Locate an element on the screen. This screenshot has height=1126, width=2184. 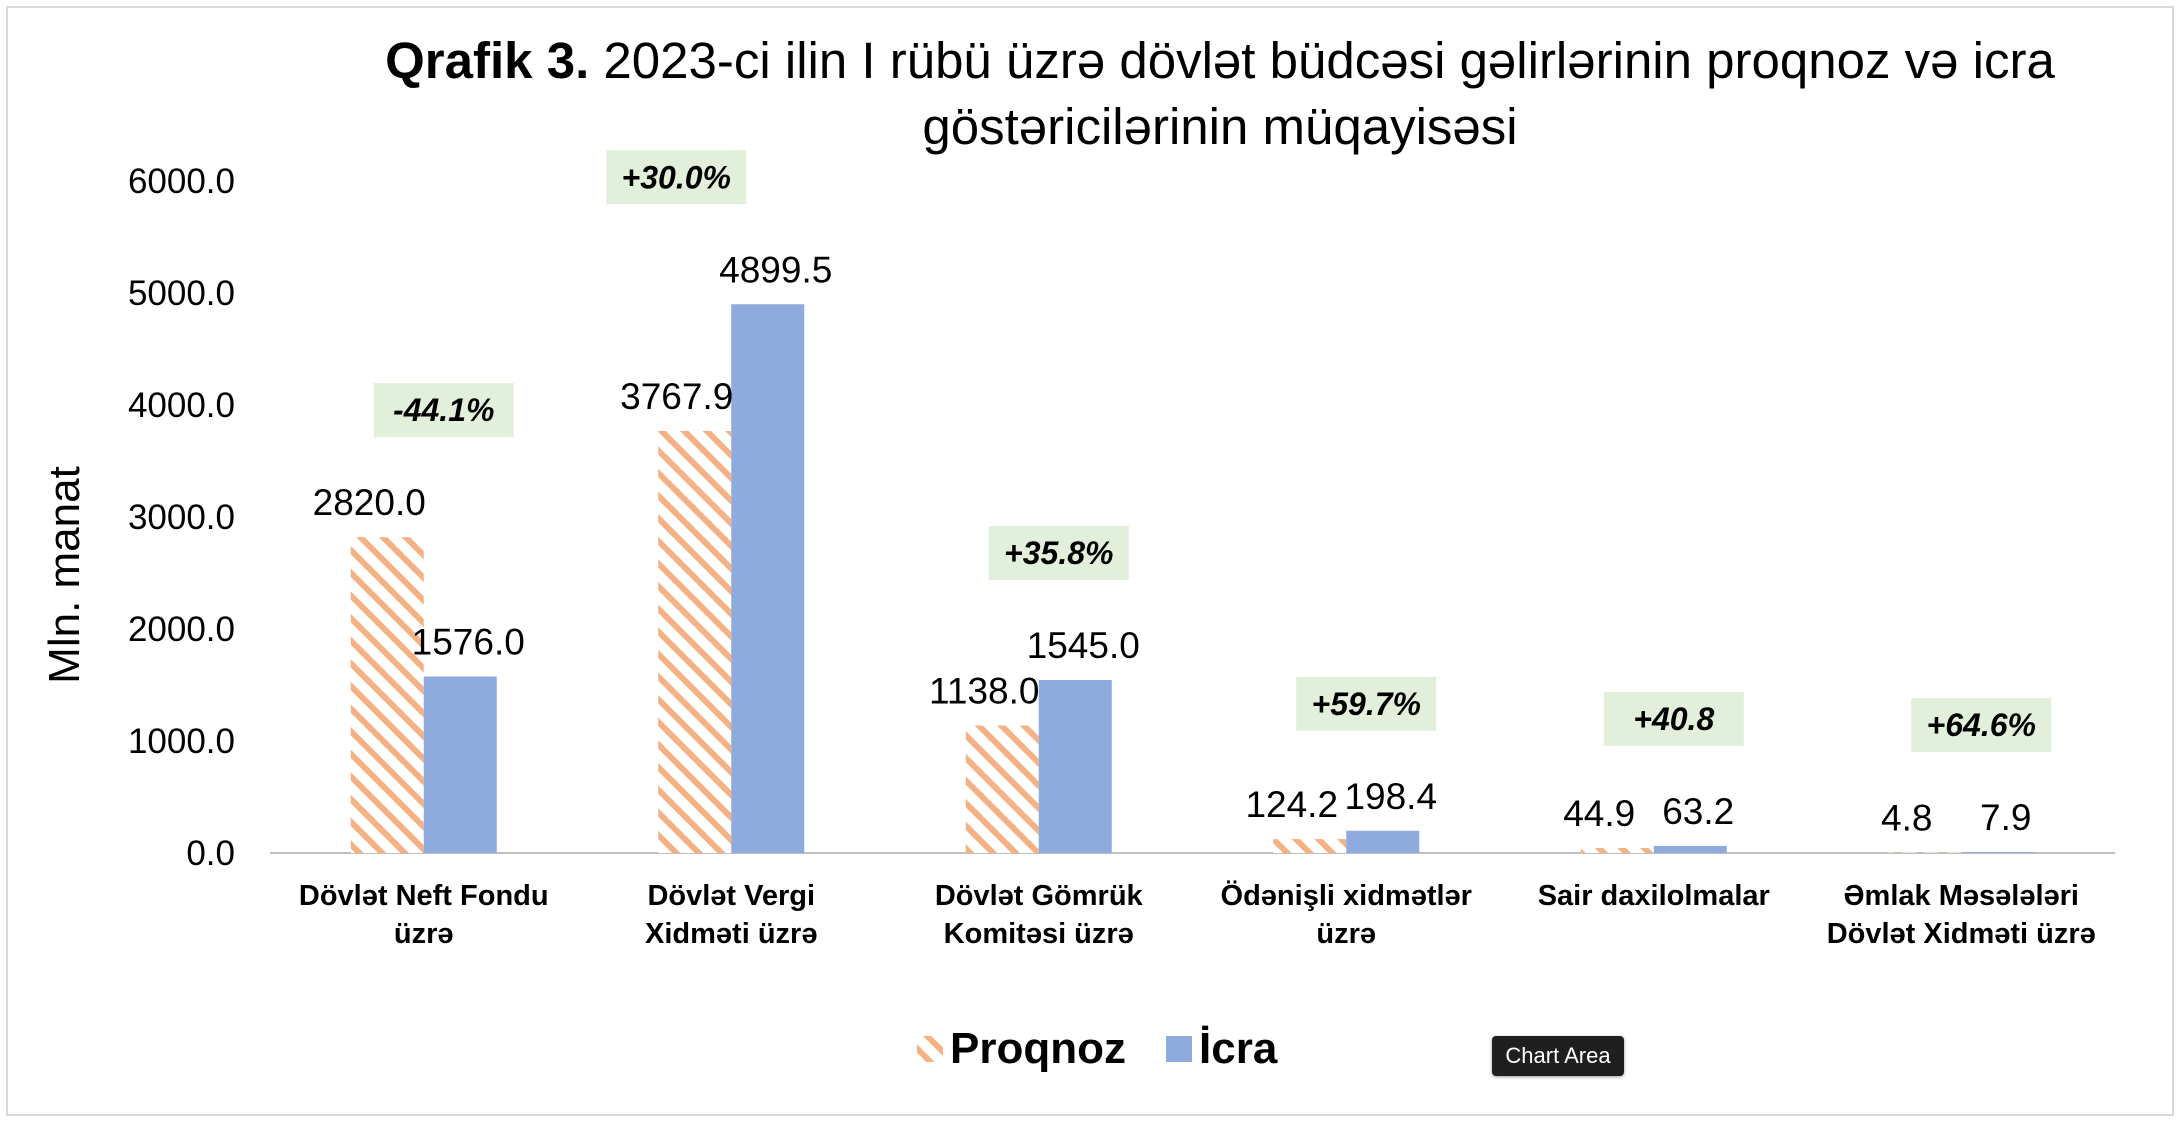
x-tick-label: Ödənişli xidmətlər is located at coordinates (1346, 895).